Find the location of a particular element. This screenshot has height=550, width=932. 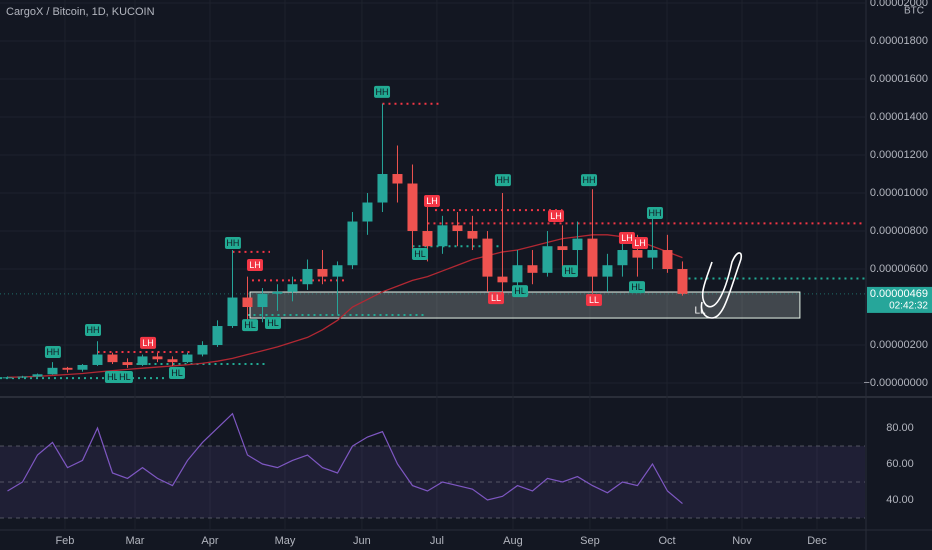

x-tick-label: Mar is located at coordinates (135, 541).